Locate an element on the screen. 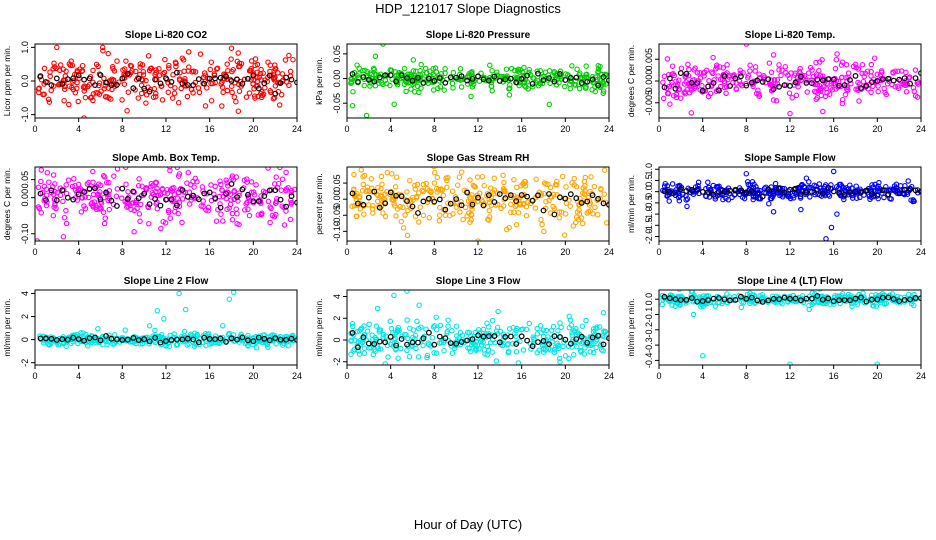 The width and height of the screenshot is (936, 540). x-tick-label: 12 is located at coordinates (478, 129).